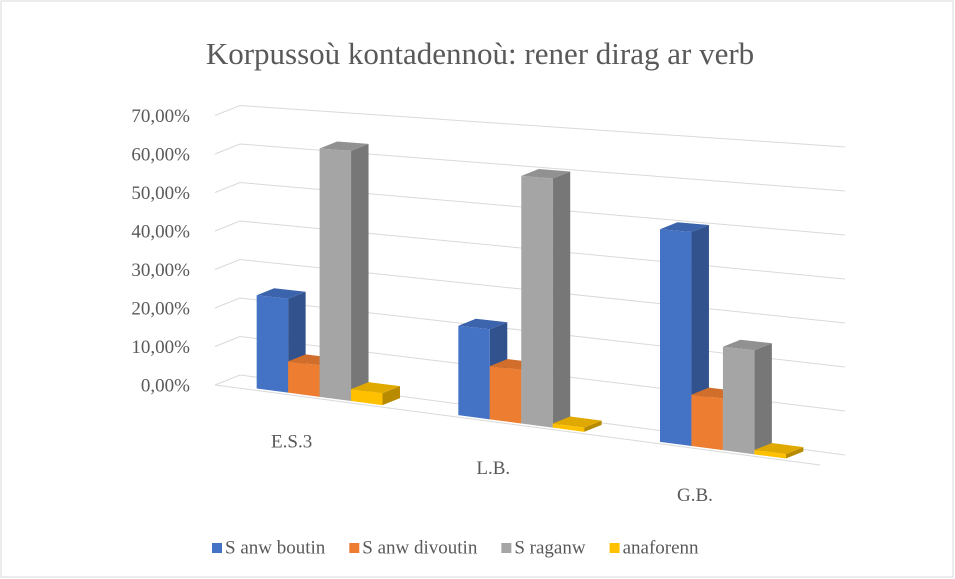 Image resolution: width=955 pixels, height=579 pixels. Describe the element at coordinates (160, 154) in the screenshot. I see `y-tick-label: 60,00%` at that location.